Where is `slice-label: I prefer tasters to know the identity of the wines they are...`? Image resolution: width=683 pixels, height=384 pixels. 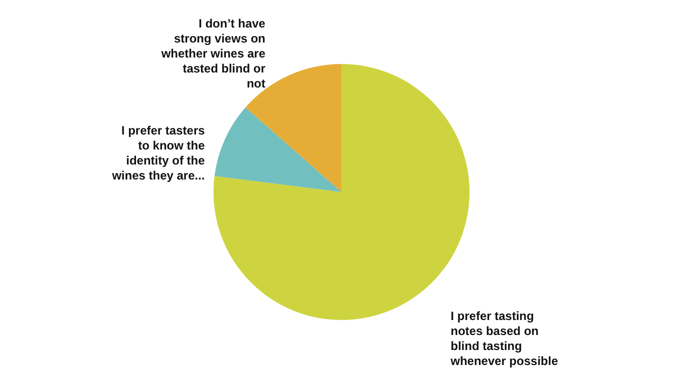 slice-label: I prefer tasters to know the identity of the wines they are... is located at coordinates (158, 152).